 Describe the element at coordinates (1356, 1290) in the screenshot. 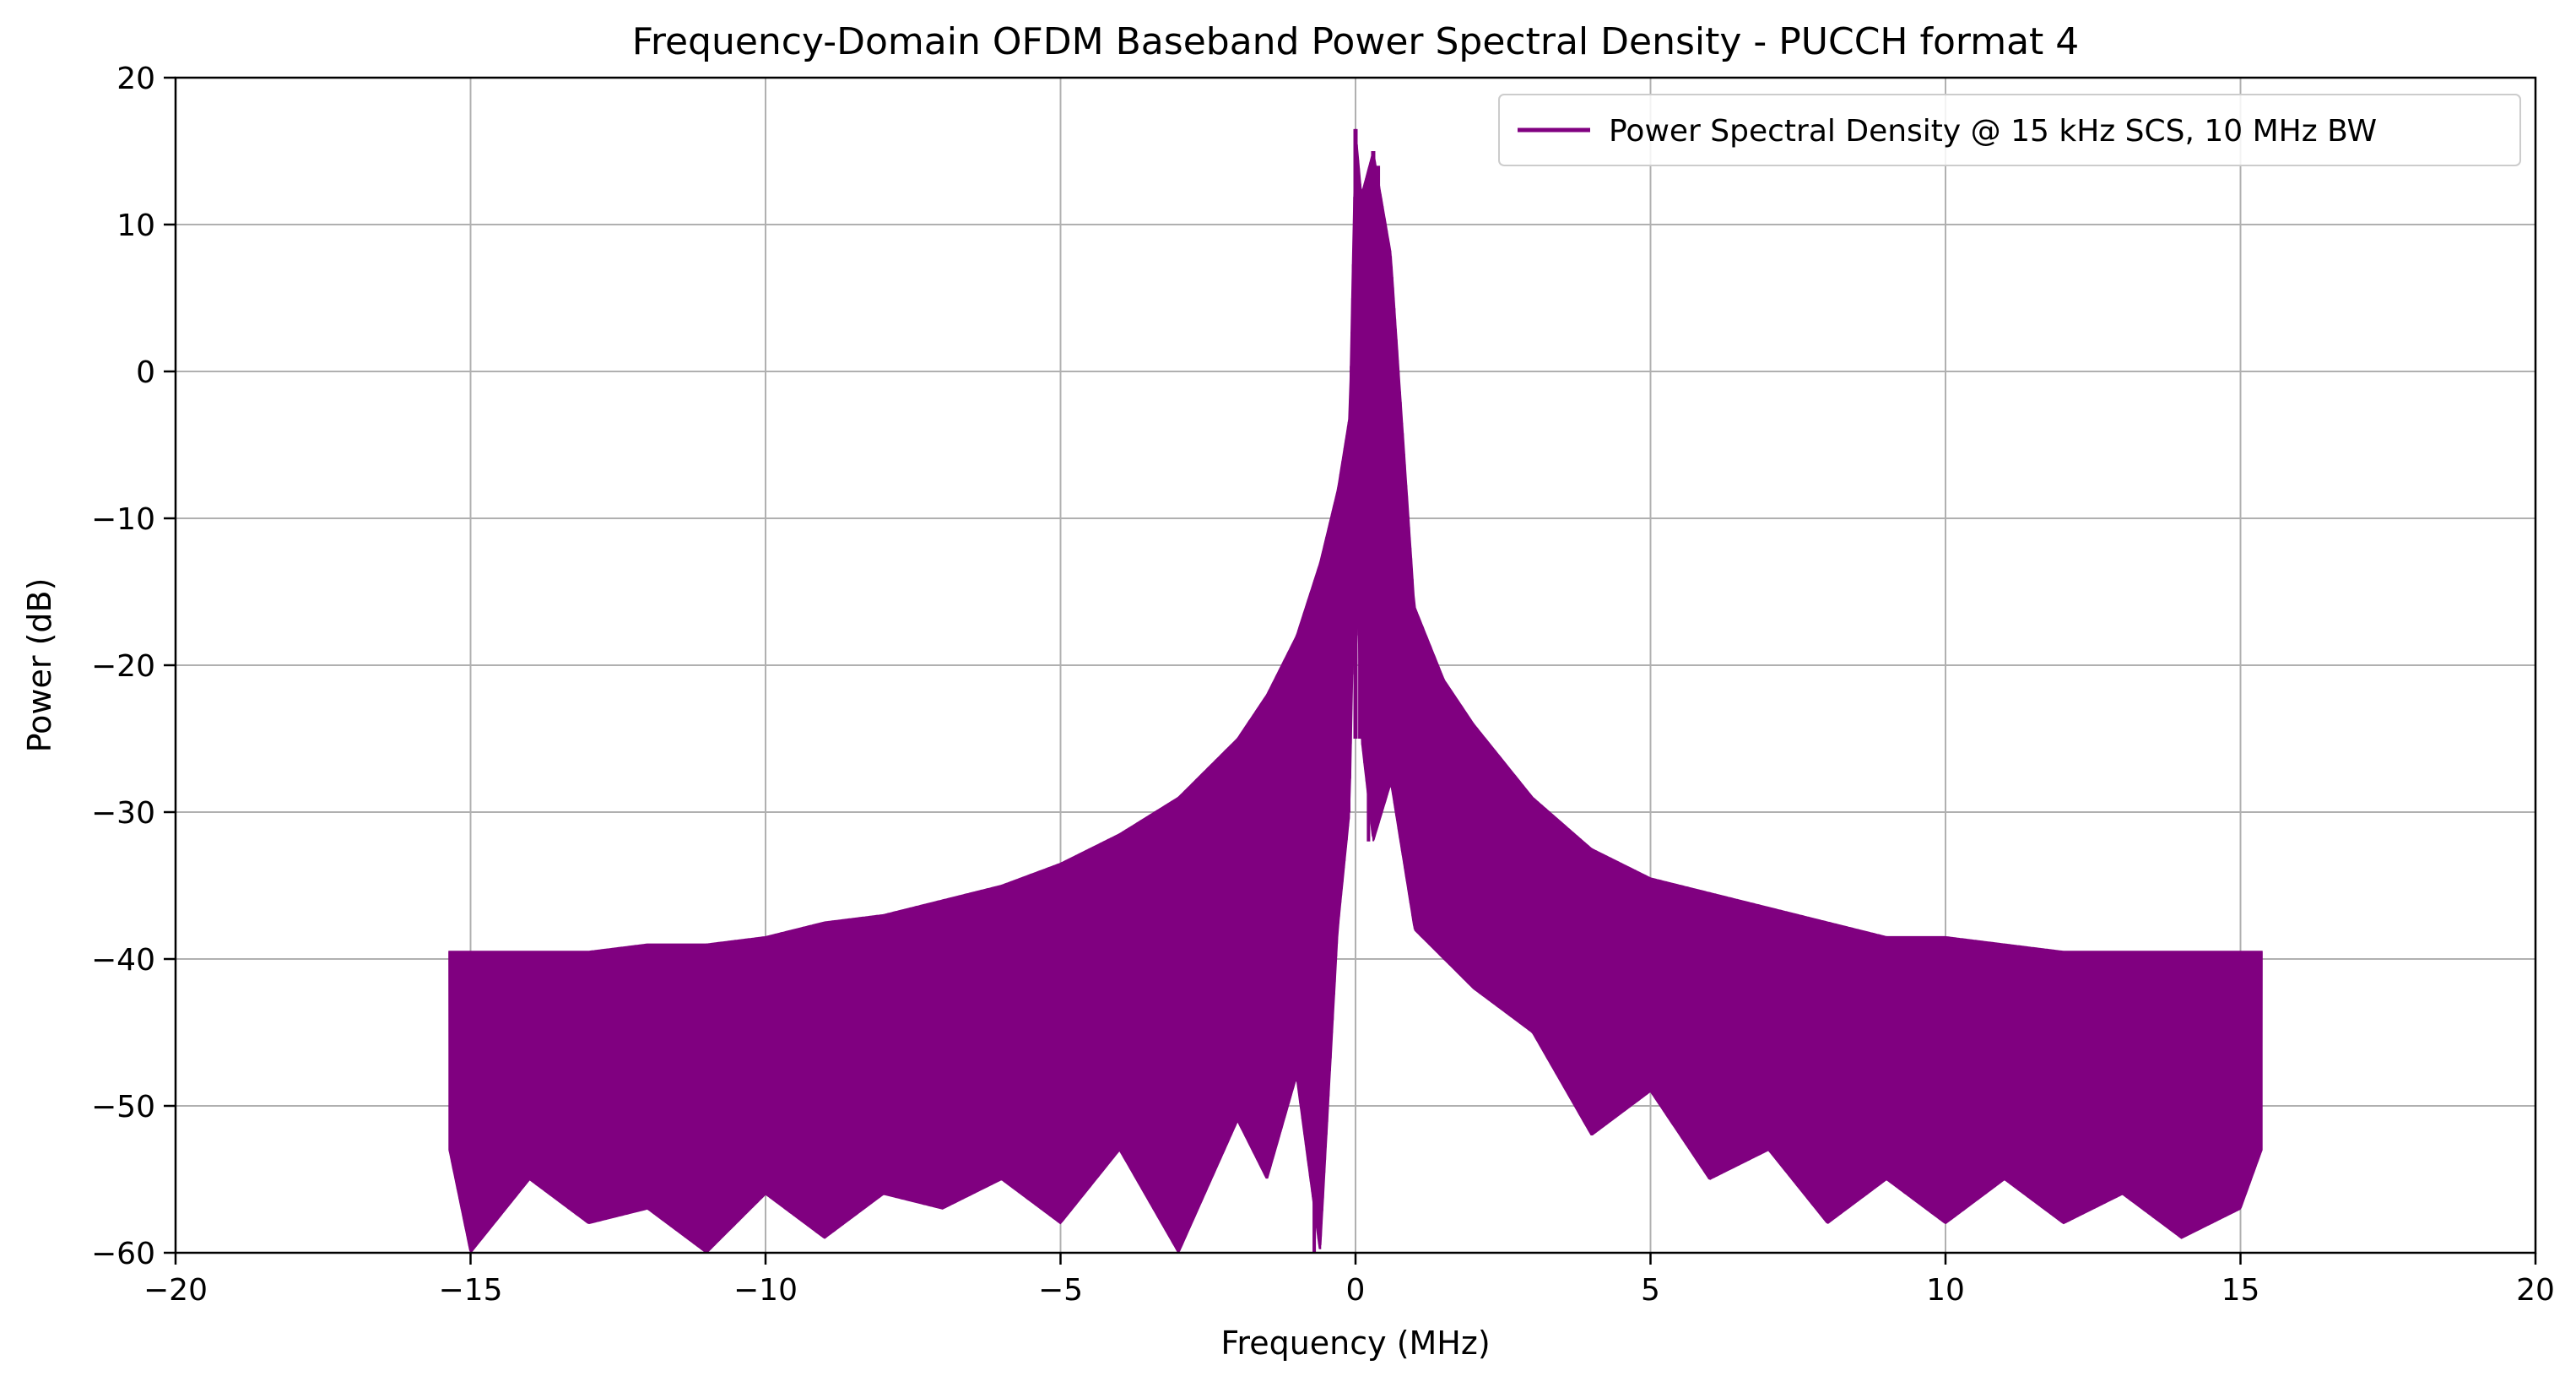

I see `x-tick-label: 0` at that location.